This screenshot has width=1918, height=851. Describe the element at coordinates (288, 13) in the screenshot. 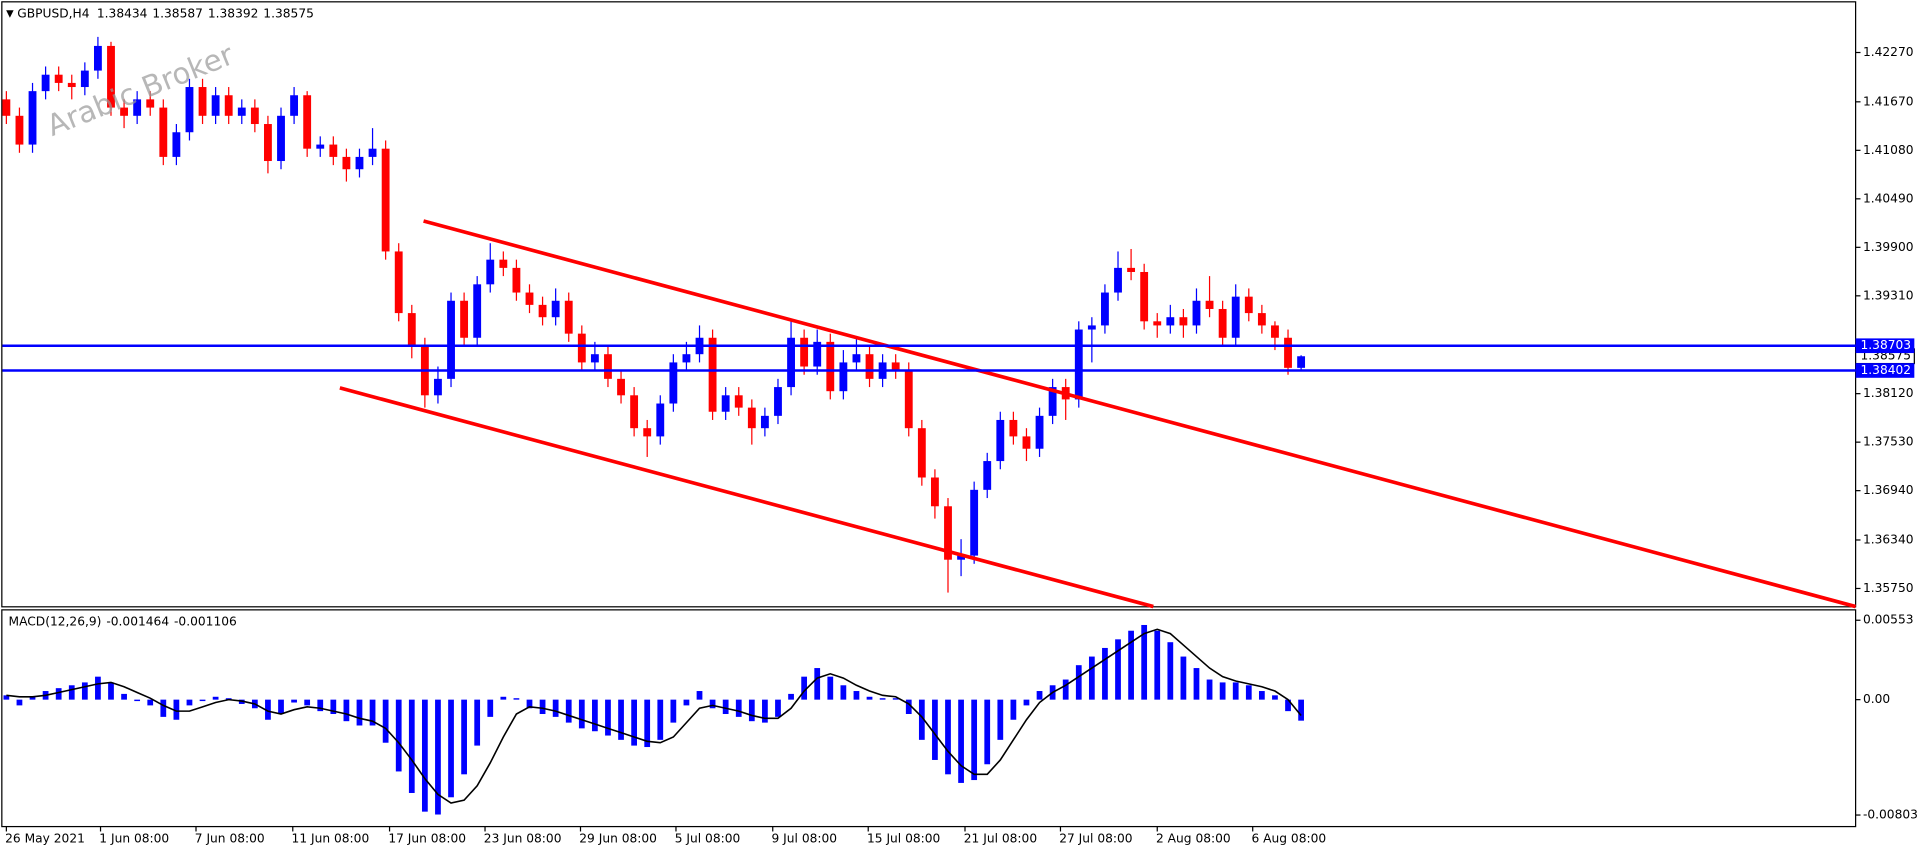

I see `header-close: 1.38575` at that location.